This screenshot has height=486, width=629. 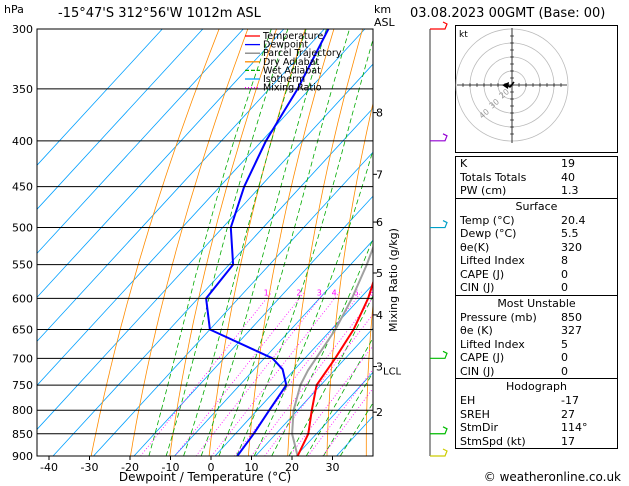 I want to click on pressure-tick-label: 500, so click(x=22, y=228).